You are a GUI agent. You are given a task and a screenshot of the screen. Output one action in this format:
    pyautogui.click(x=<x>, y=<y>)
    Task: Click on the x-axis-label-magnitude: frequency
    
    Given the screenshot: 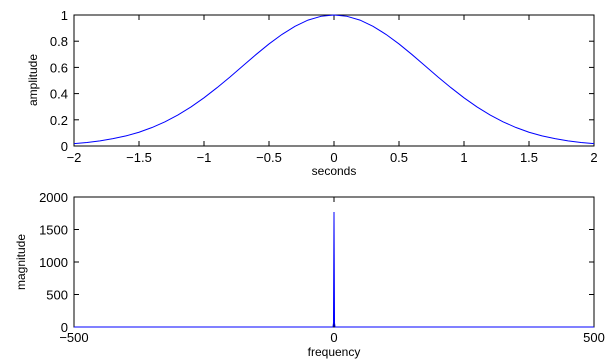 What is the action you would take?
    pyautogui.click(x=334, y=352)
    